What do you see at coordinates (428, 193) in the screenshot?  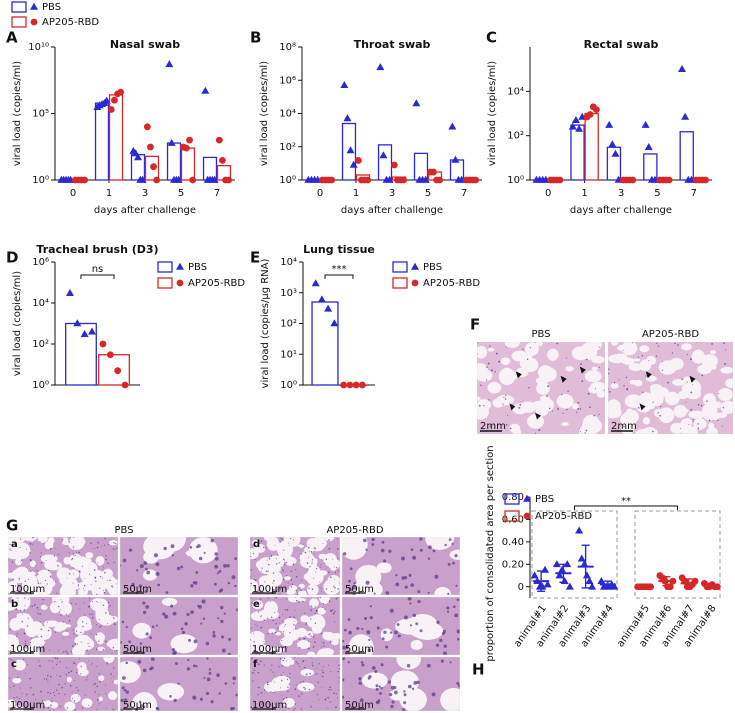 I see `x-tick-label: 5` at bounding box center [428, 193].